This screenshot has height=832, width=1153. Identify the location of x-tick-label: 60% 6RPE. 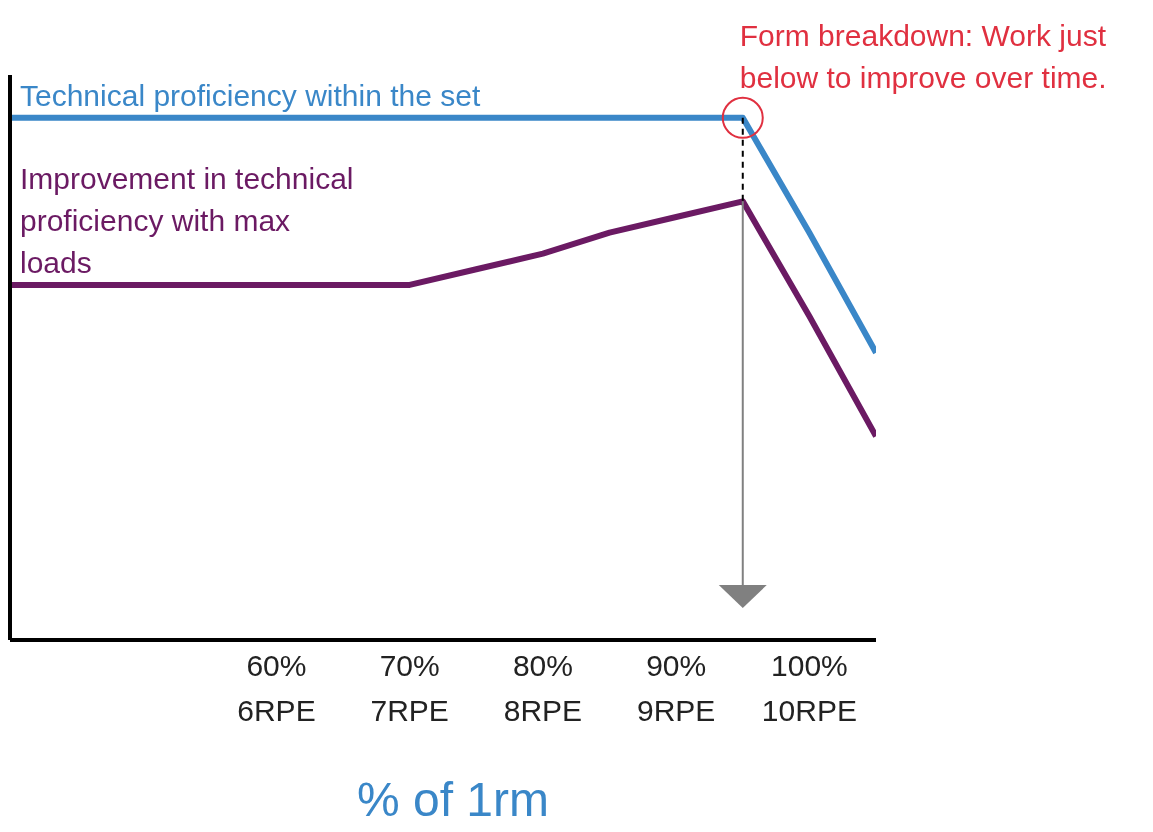
(276, 688).